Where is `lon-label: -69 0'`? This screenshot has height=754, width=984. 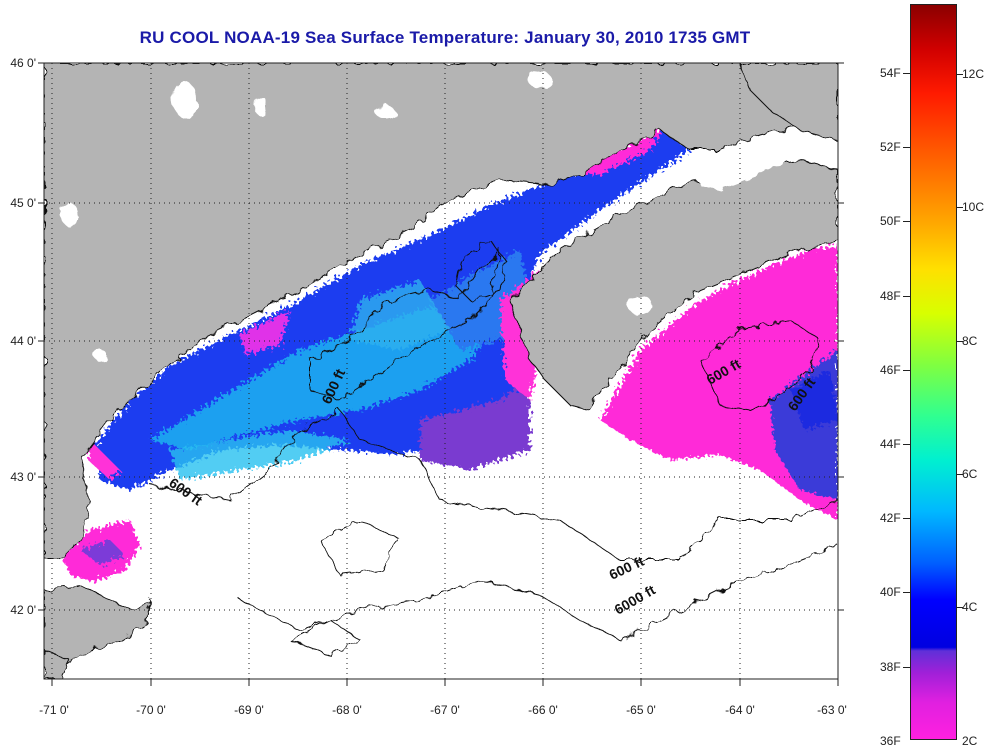
lon-label: -69 0' is located at coordinates (249, 710).